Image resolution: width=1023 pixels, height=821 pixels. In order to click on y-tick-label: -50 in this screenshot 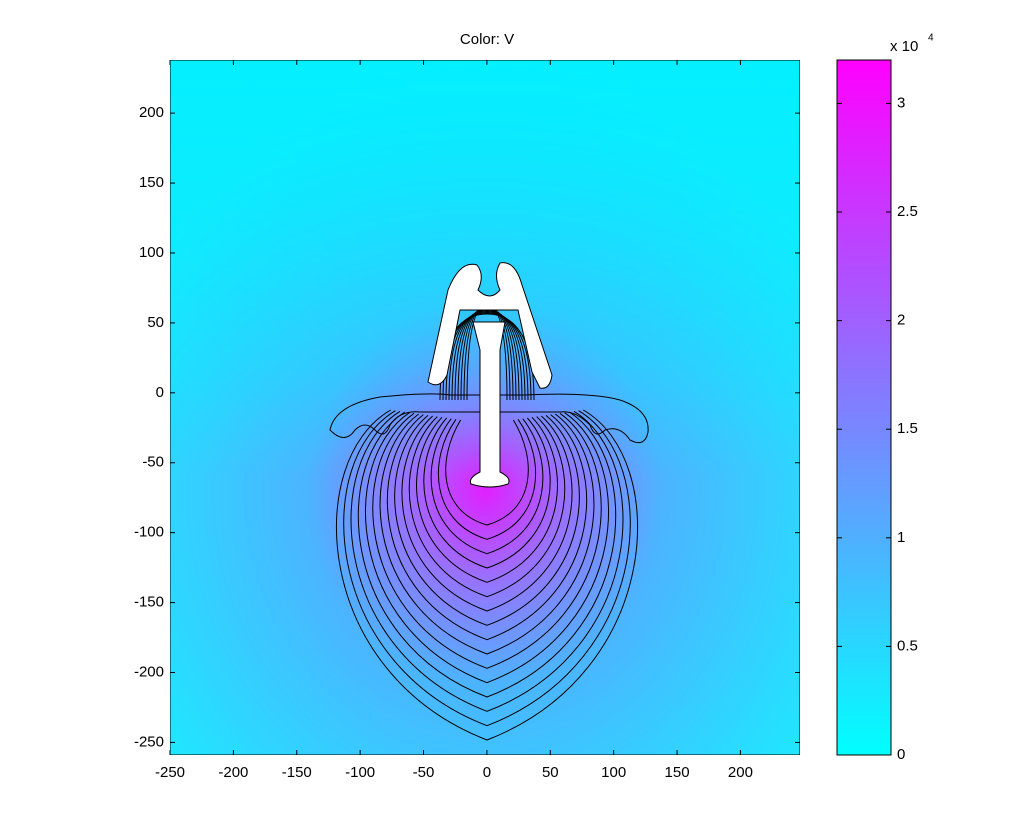, I will do `click(153, 462)`.